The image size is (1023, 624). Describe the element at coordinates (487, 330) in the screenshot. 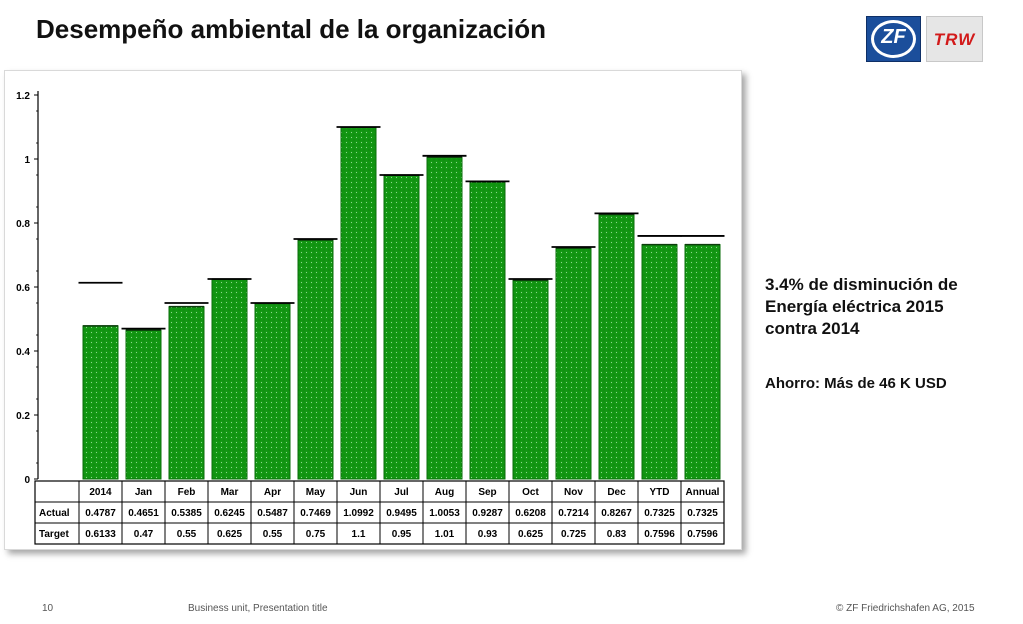

I see `bar-actual-sep` at that location.